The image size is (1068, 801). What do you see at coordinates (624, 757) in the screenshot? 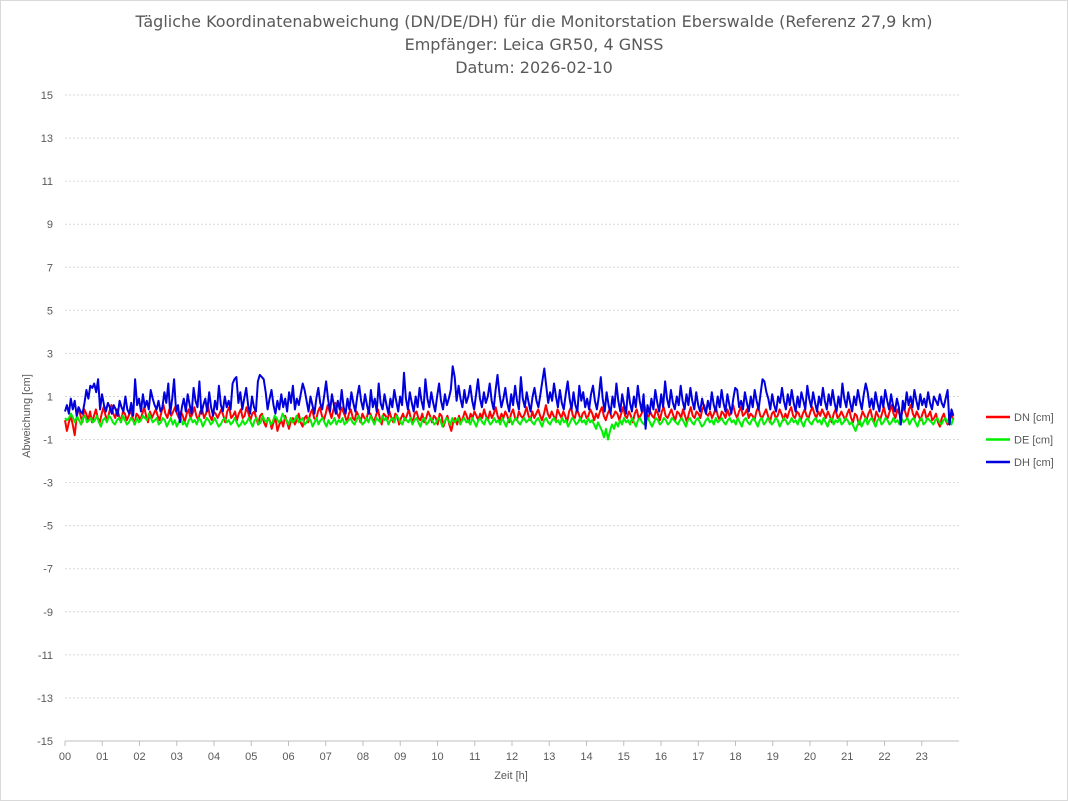
I see `x-tick-label: 15` at bounding box center [624, 757].